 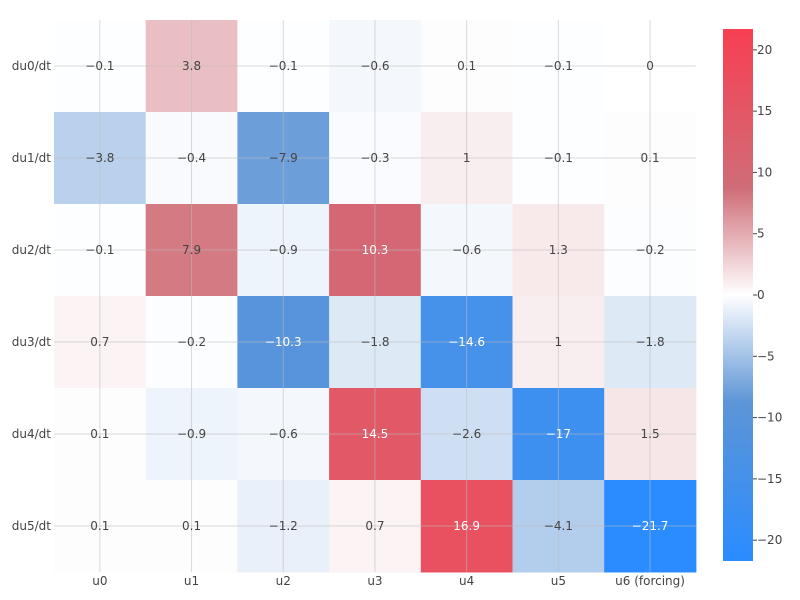 What do you see at coordinates (32, 342) in the screenshot?
I see `y-tick-label: du3/dt` at bounding box center [32, 342].